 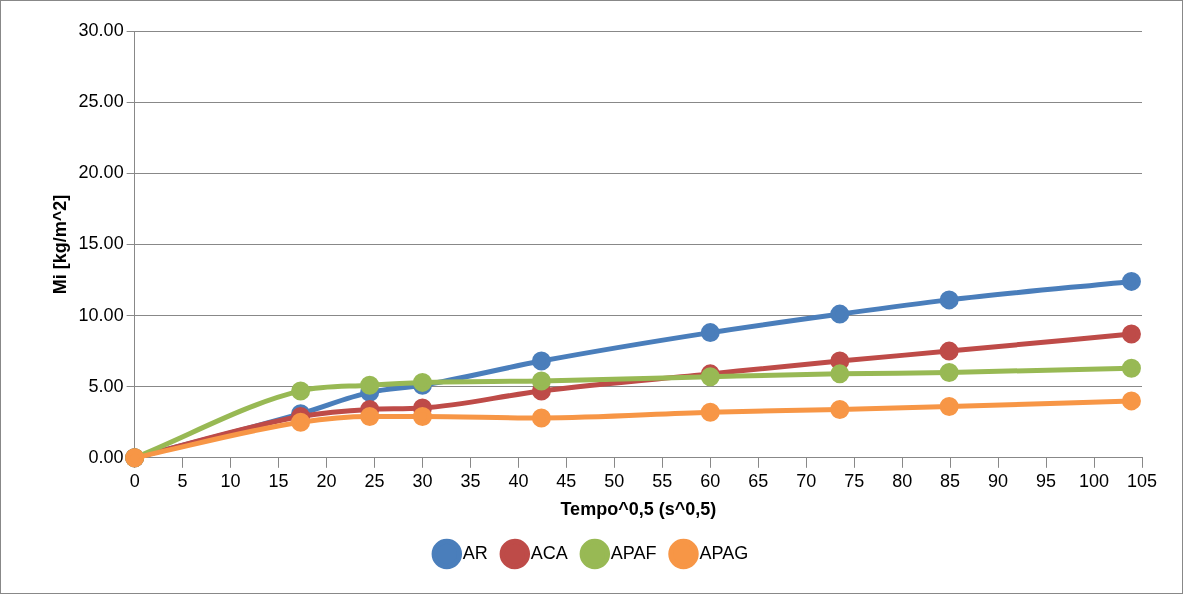 What do you see at coordinates (101, 314) in the screenshot?
I see `y-tick-label: 10.00` at bounding box center [101, 314].